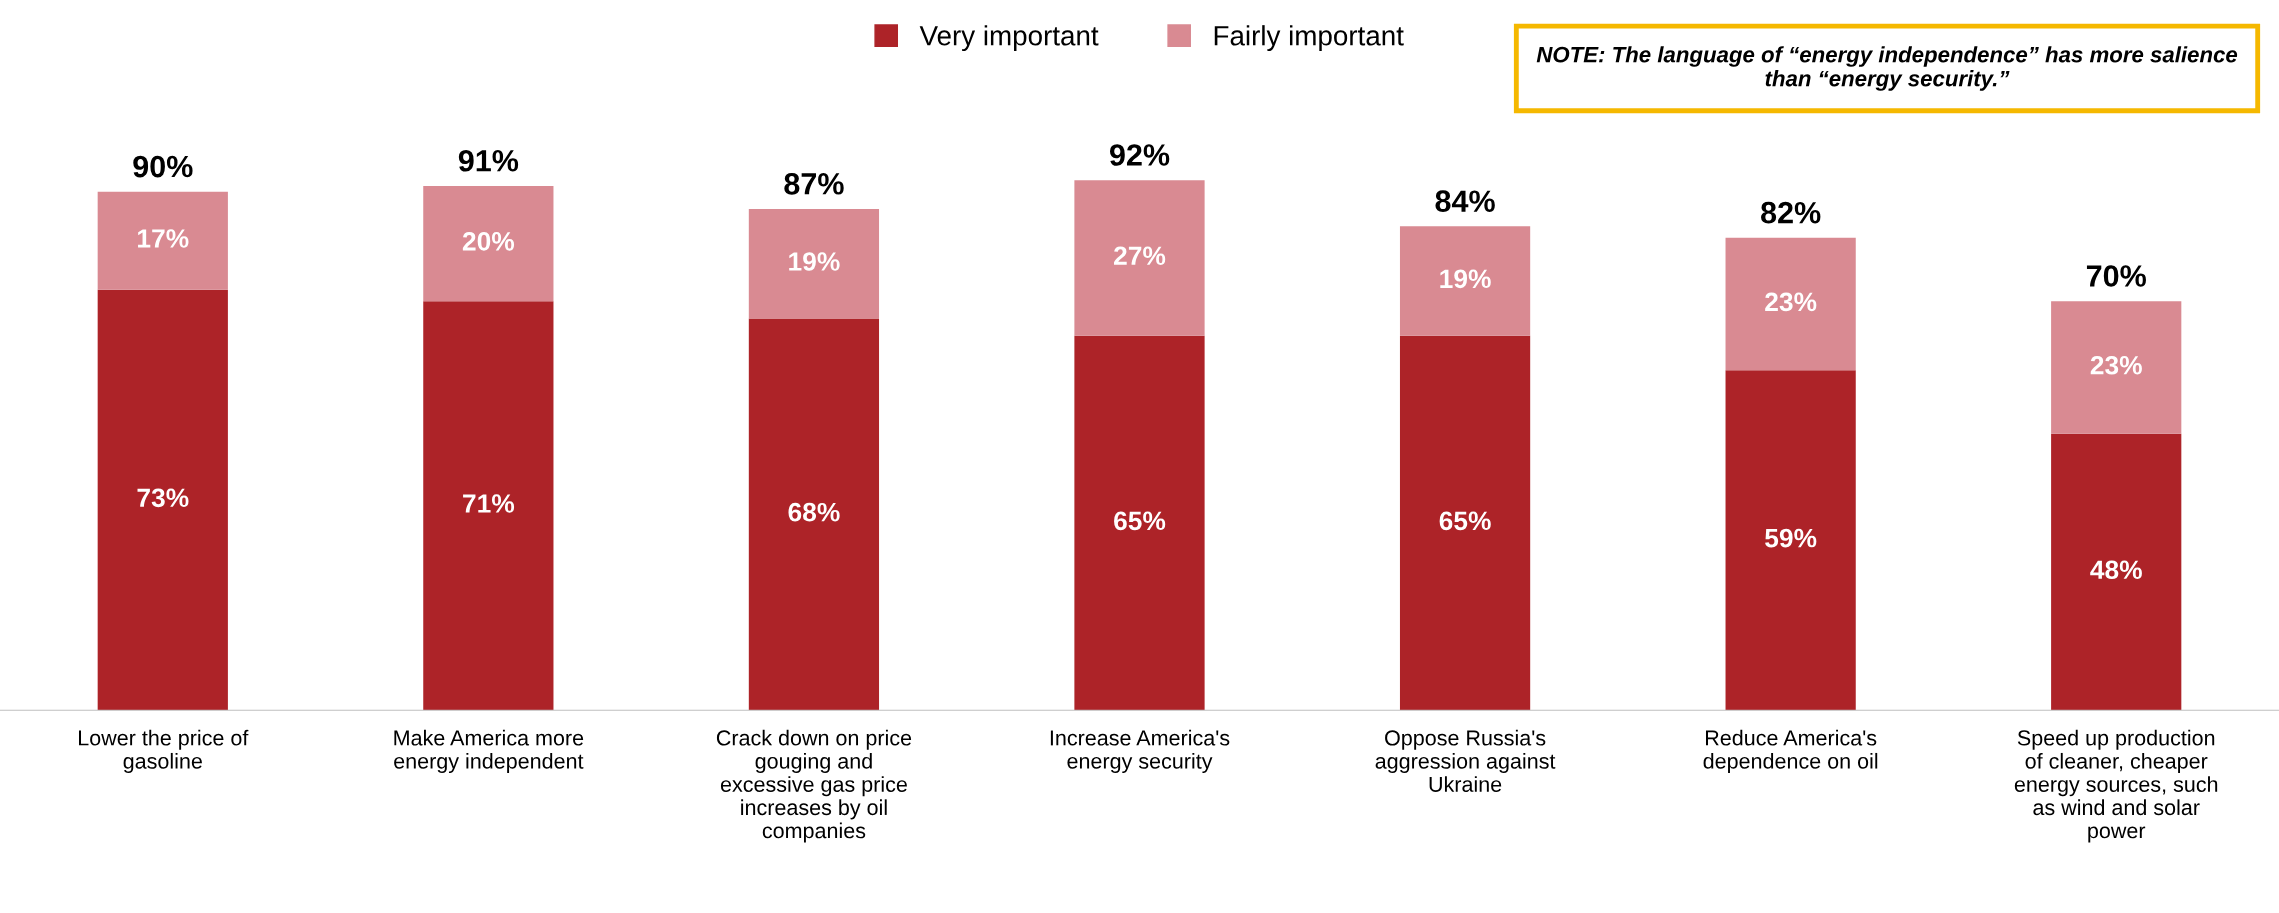 Image resolution: width=2279 pixels, height=913 pixels. What do you see at coordinates (1140, 751) in the screenshot?
I see `x-tick-label: Increase America's energy security` at bounding box center [1140, 751].